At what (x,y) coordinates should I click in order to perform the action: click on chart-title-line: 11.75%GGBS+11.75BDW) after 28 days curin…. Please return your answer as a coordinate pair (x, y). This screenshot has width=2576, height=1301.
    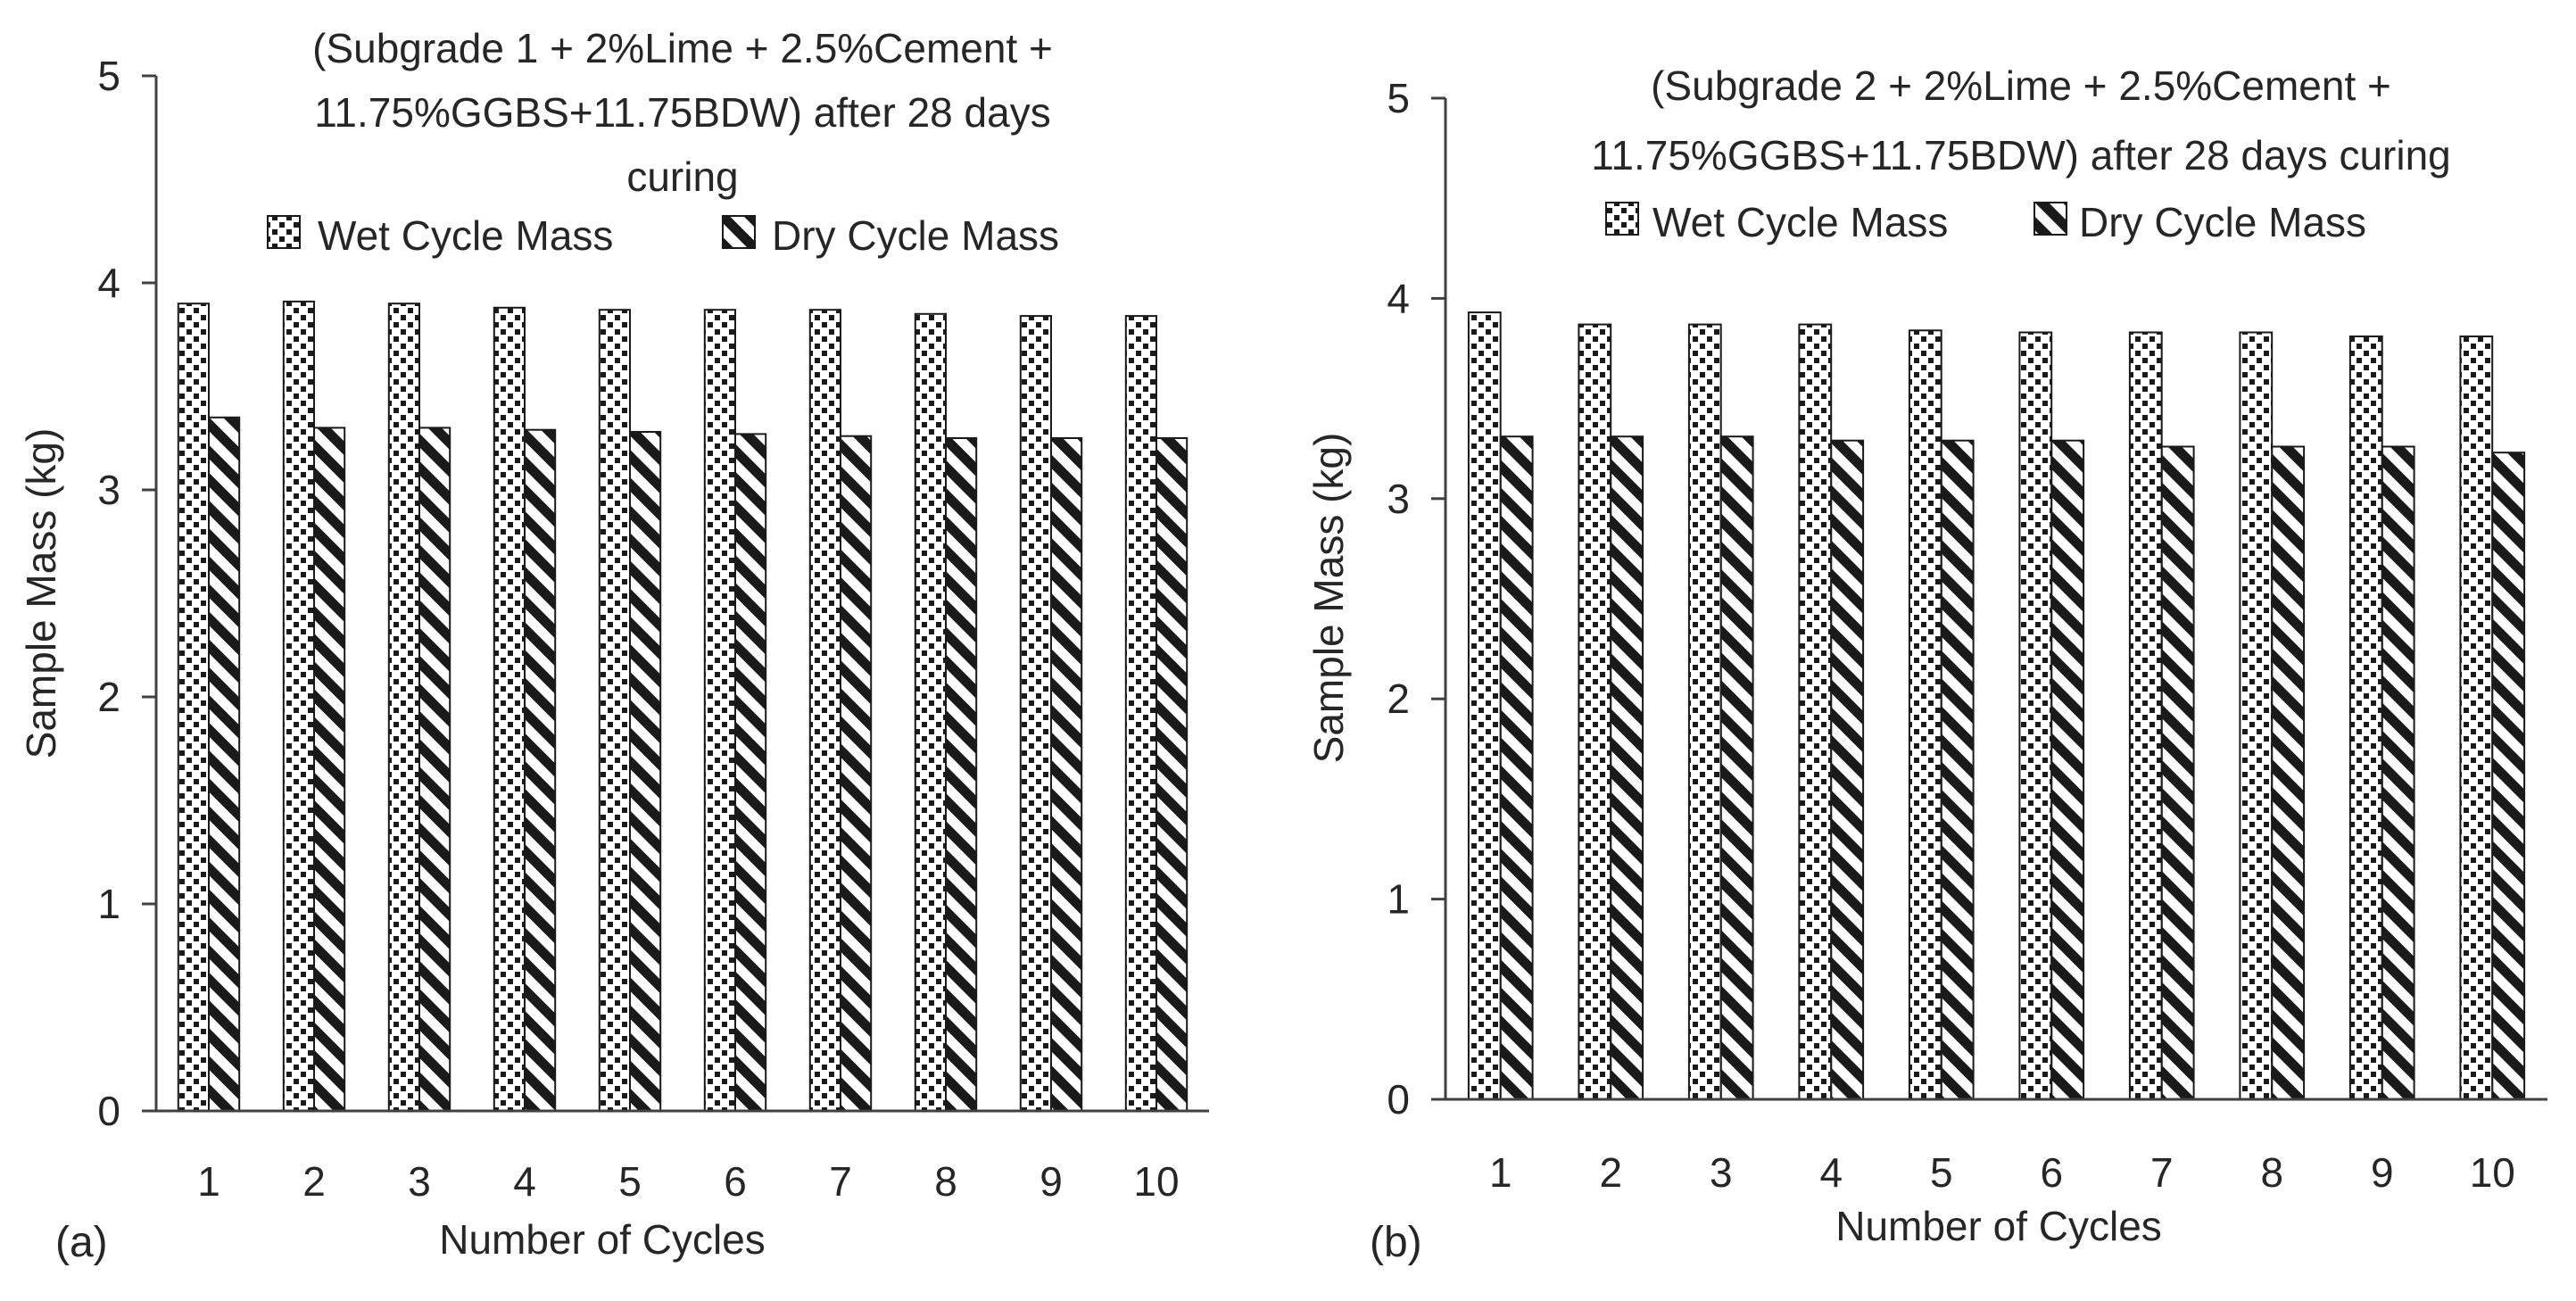
    Looking at the image, I should click on (2021, 155).